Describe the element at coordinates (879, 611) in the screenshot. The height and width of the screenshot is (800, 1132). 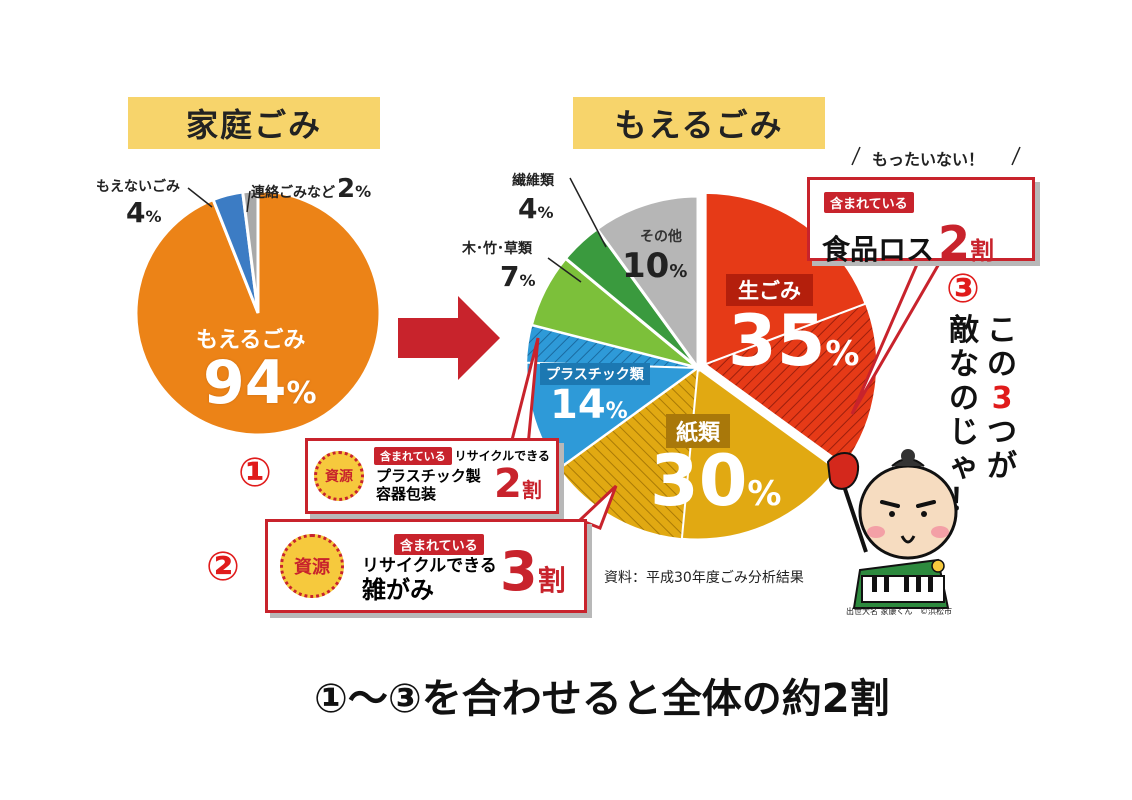
I see `mascot-name: 出世大名 家康くん` at that location.